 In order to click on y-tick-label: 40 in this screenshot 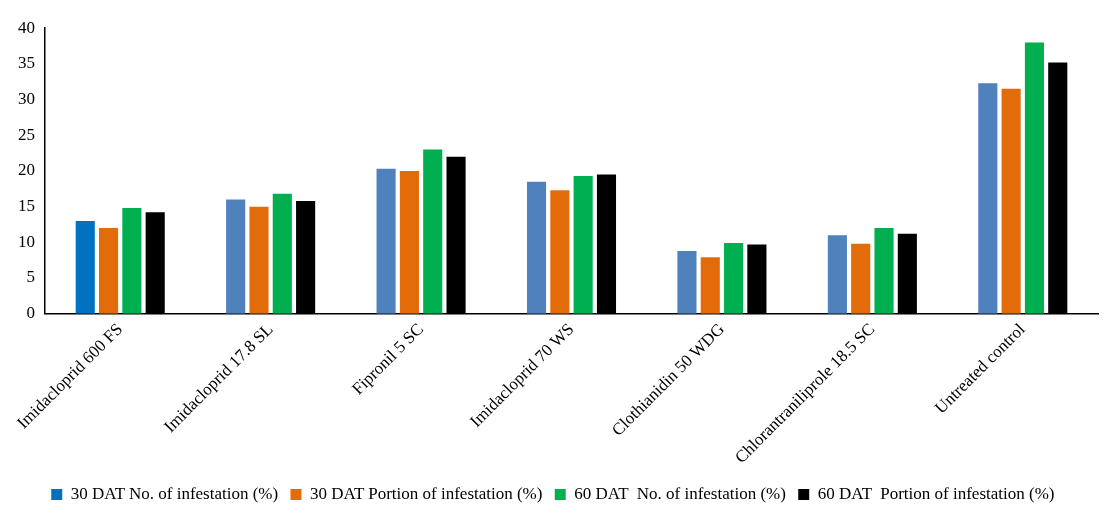, I will do `click(26, 27)`.